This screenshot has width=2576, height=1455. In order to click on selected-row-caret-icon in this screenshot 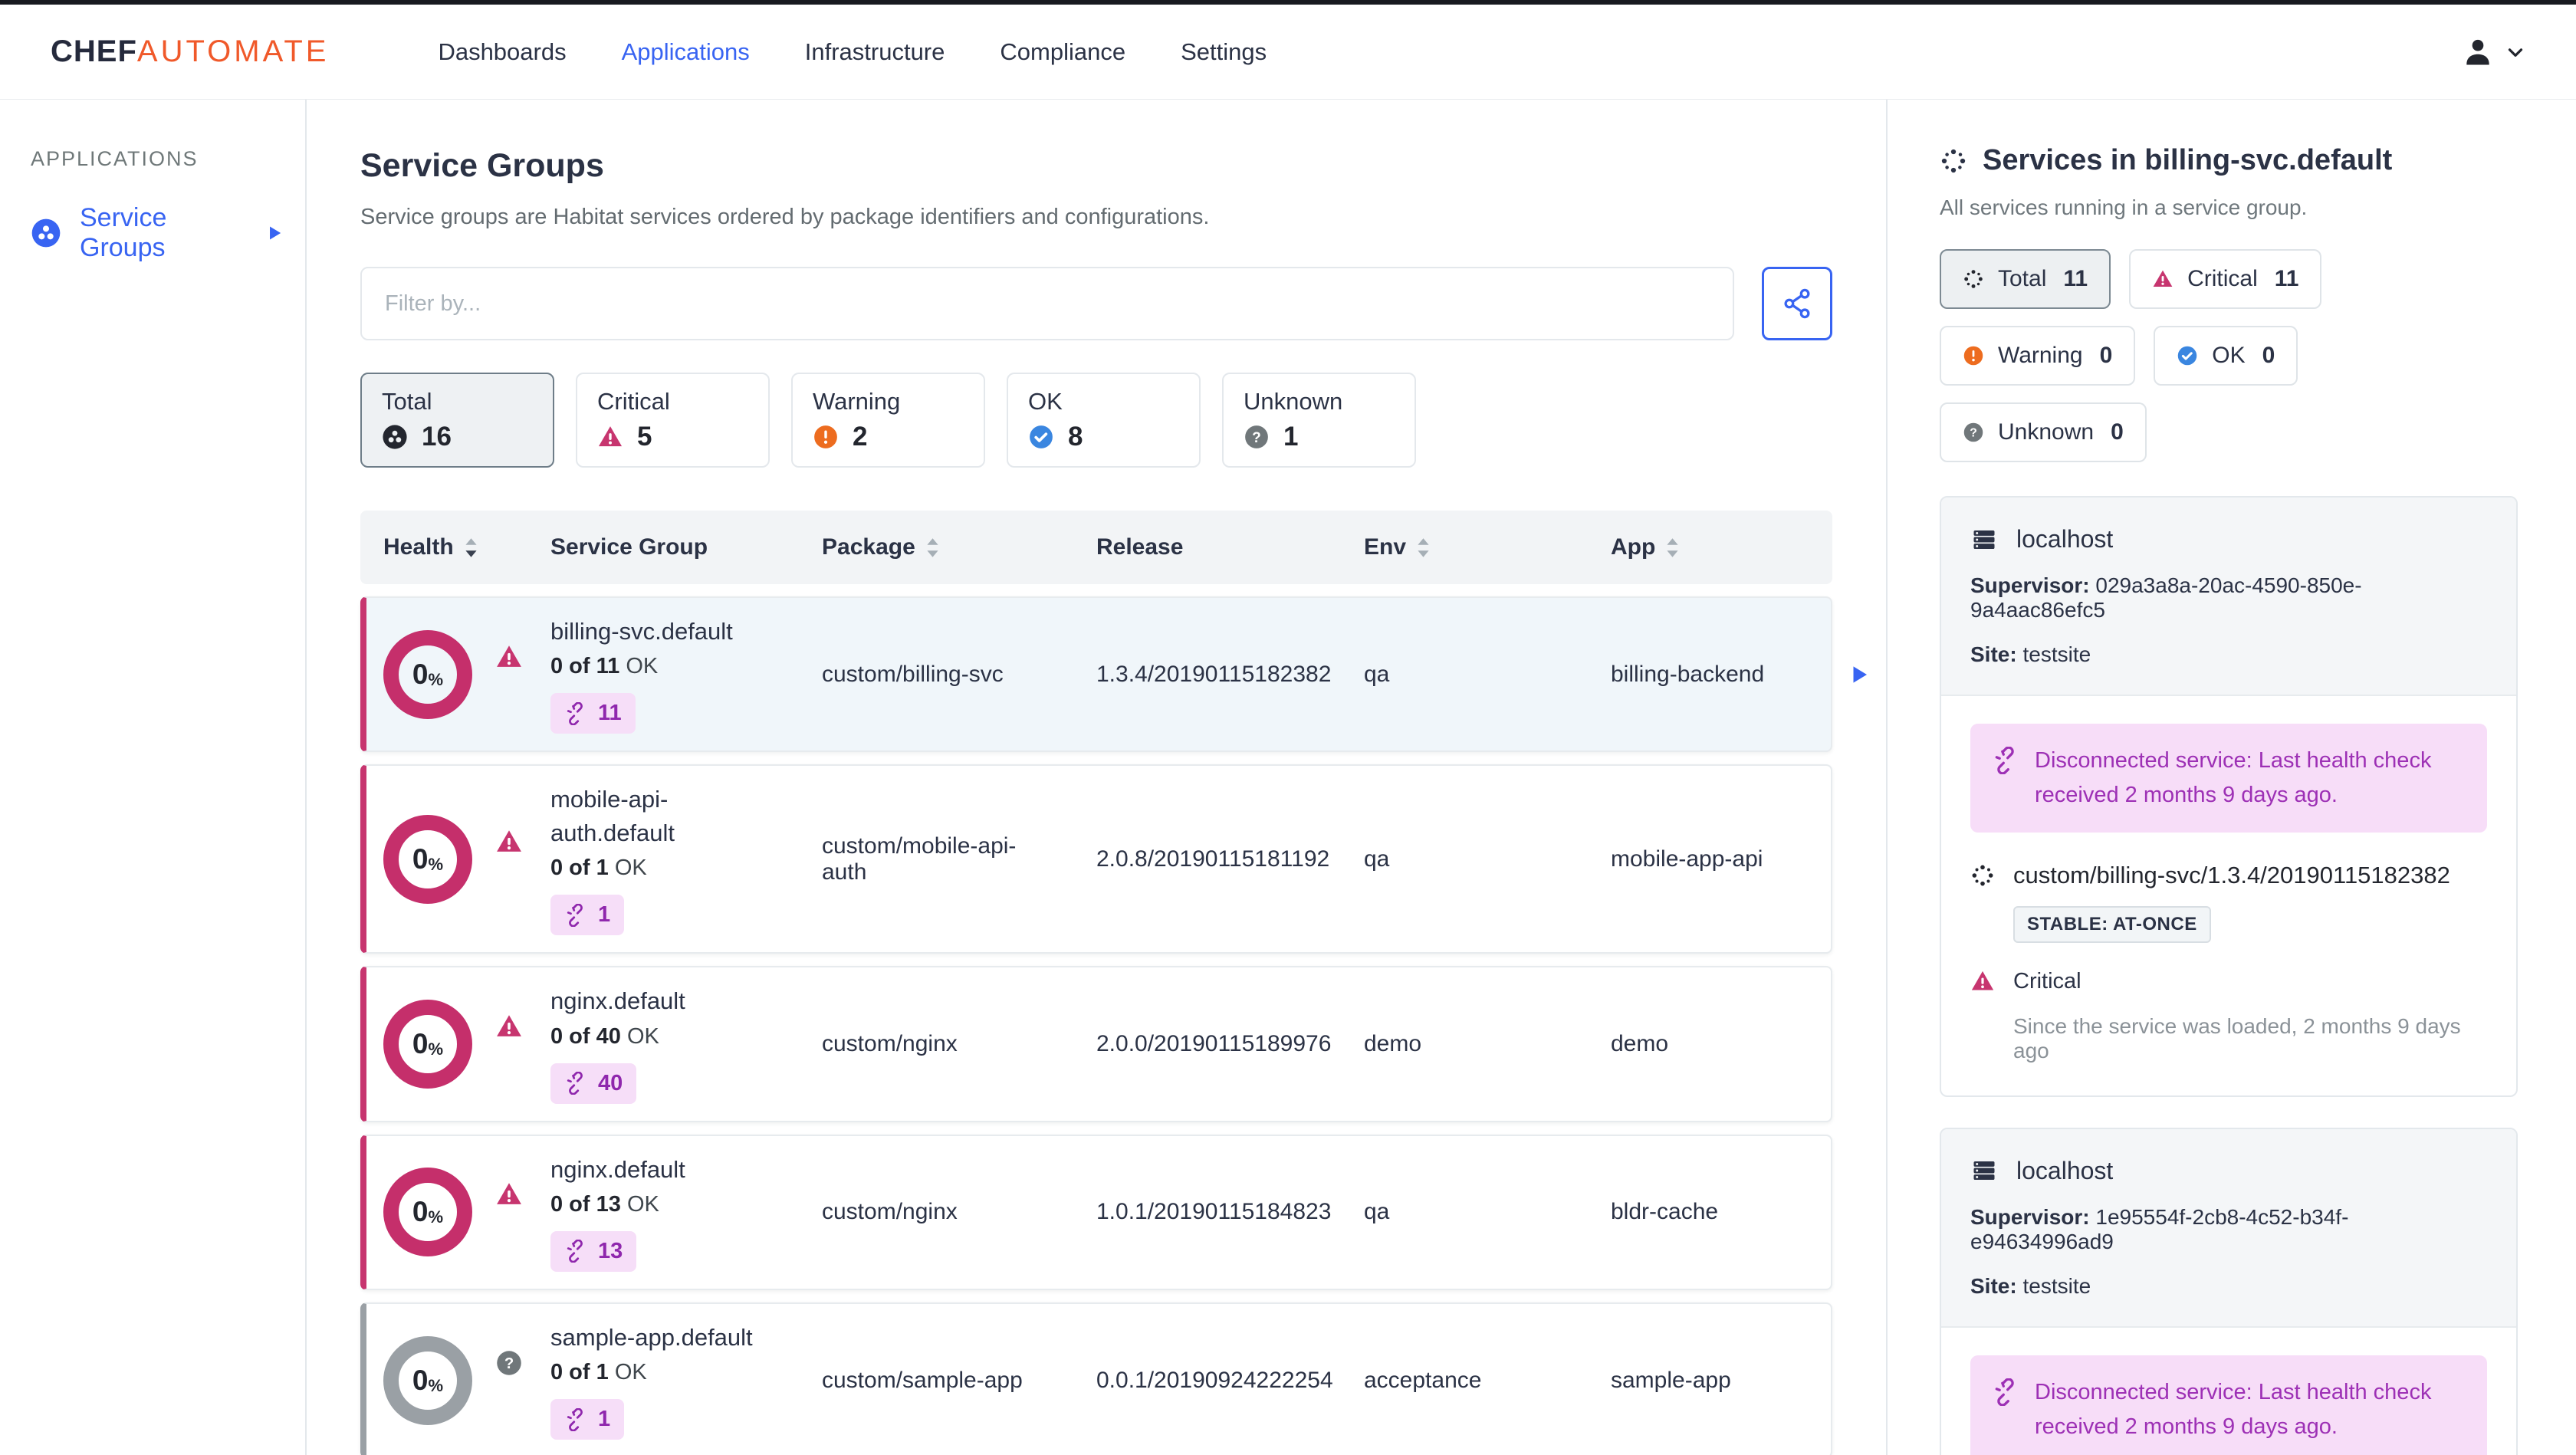, I will do `click(1860, 674)`.